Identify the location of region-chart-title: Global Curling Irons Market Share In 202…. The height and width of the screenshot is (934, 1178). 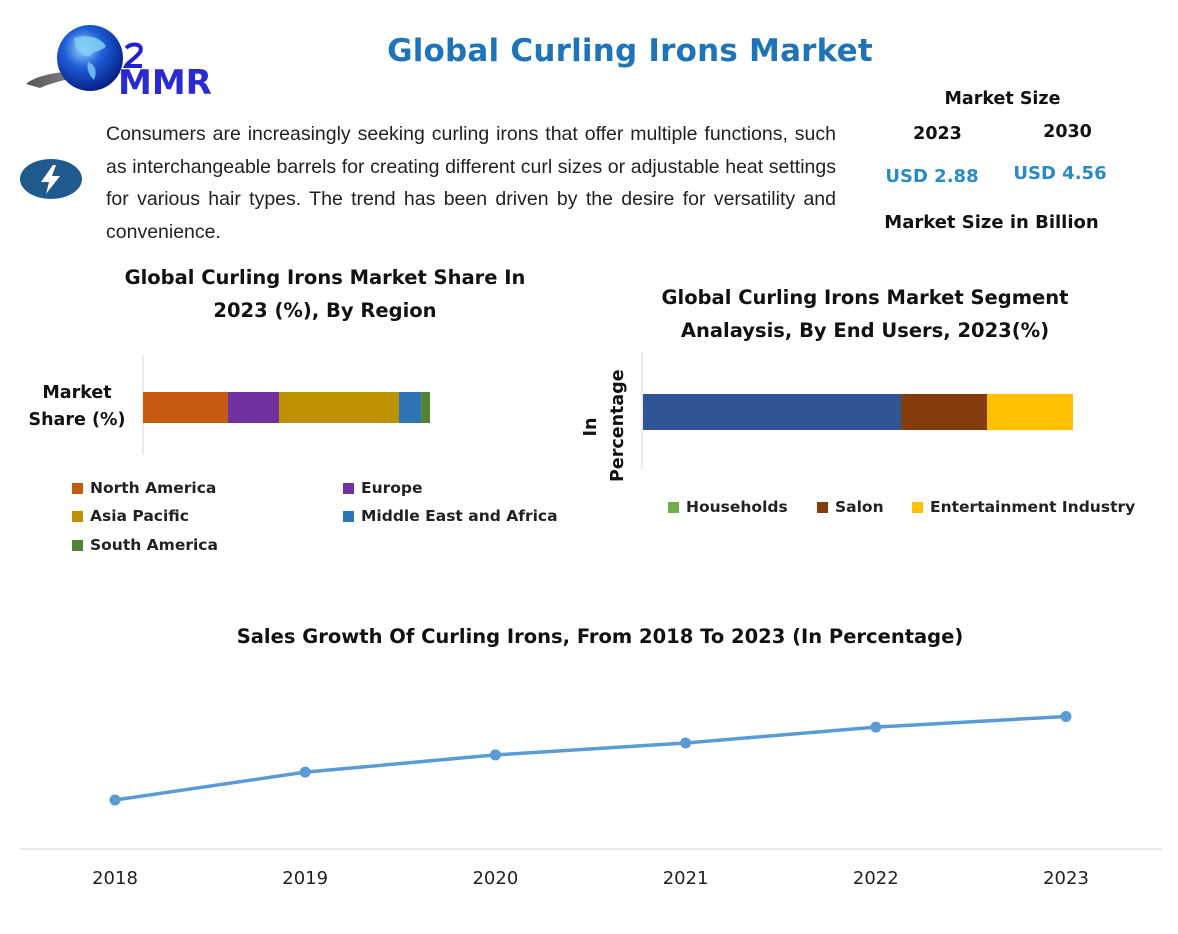
(325, 294).